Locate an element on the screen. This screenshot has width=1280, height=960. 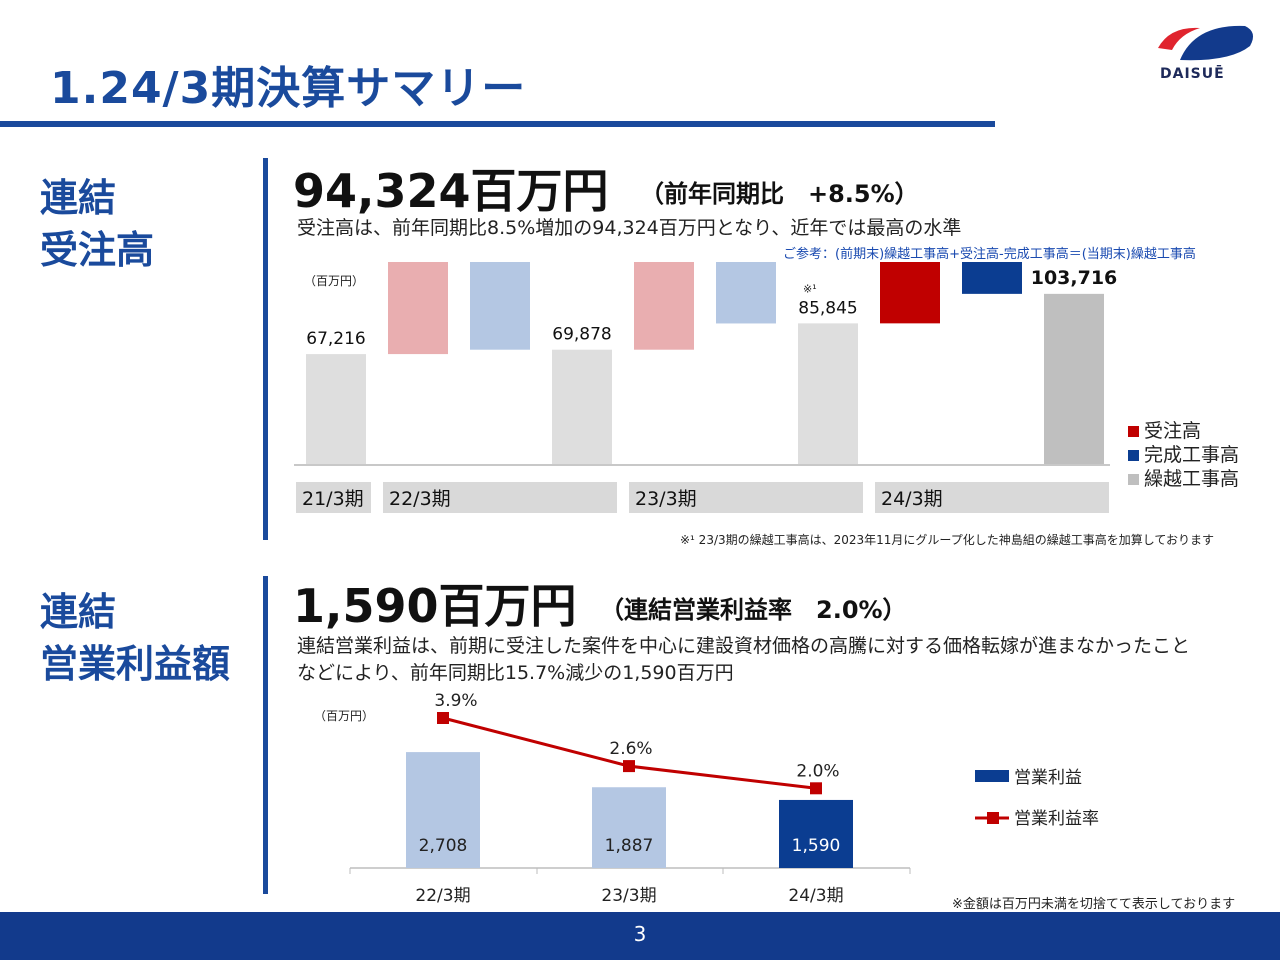
margin-value-label: 3.9% is located at coordinates (455, 701).